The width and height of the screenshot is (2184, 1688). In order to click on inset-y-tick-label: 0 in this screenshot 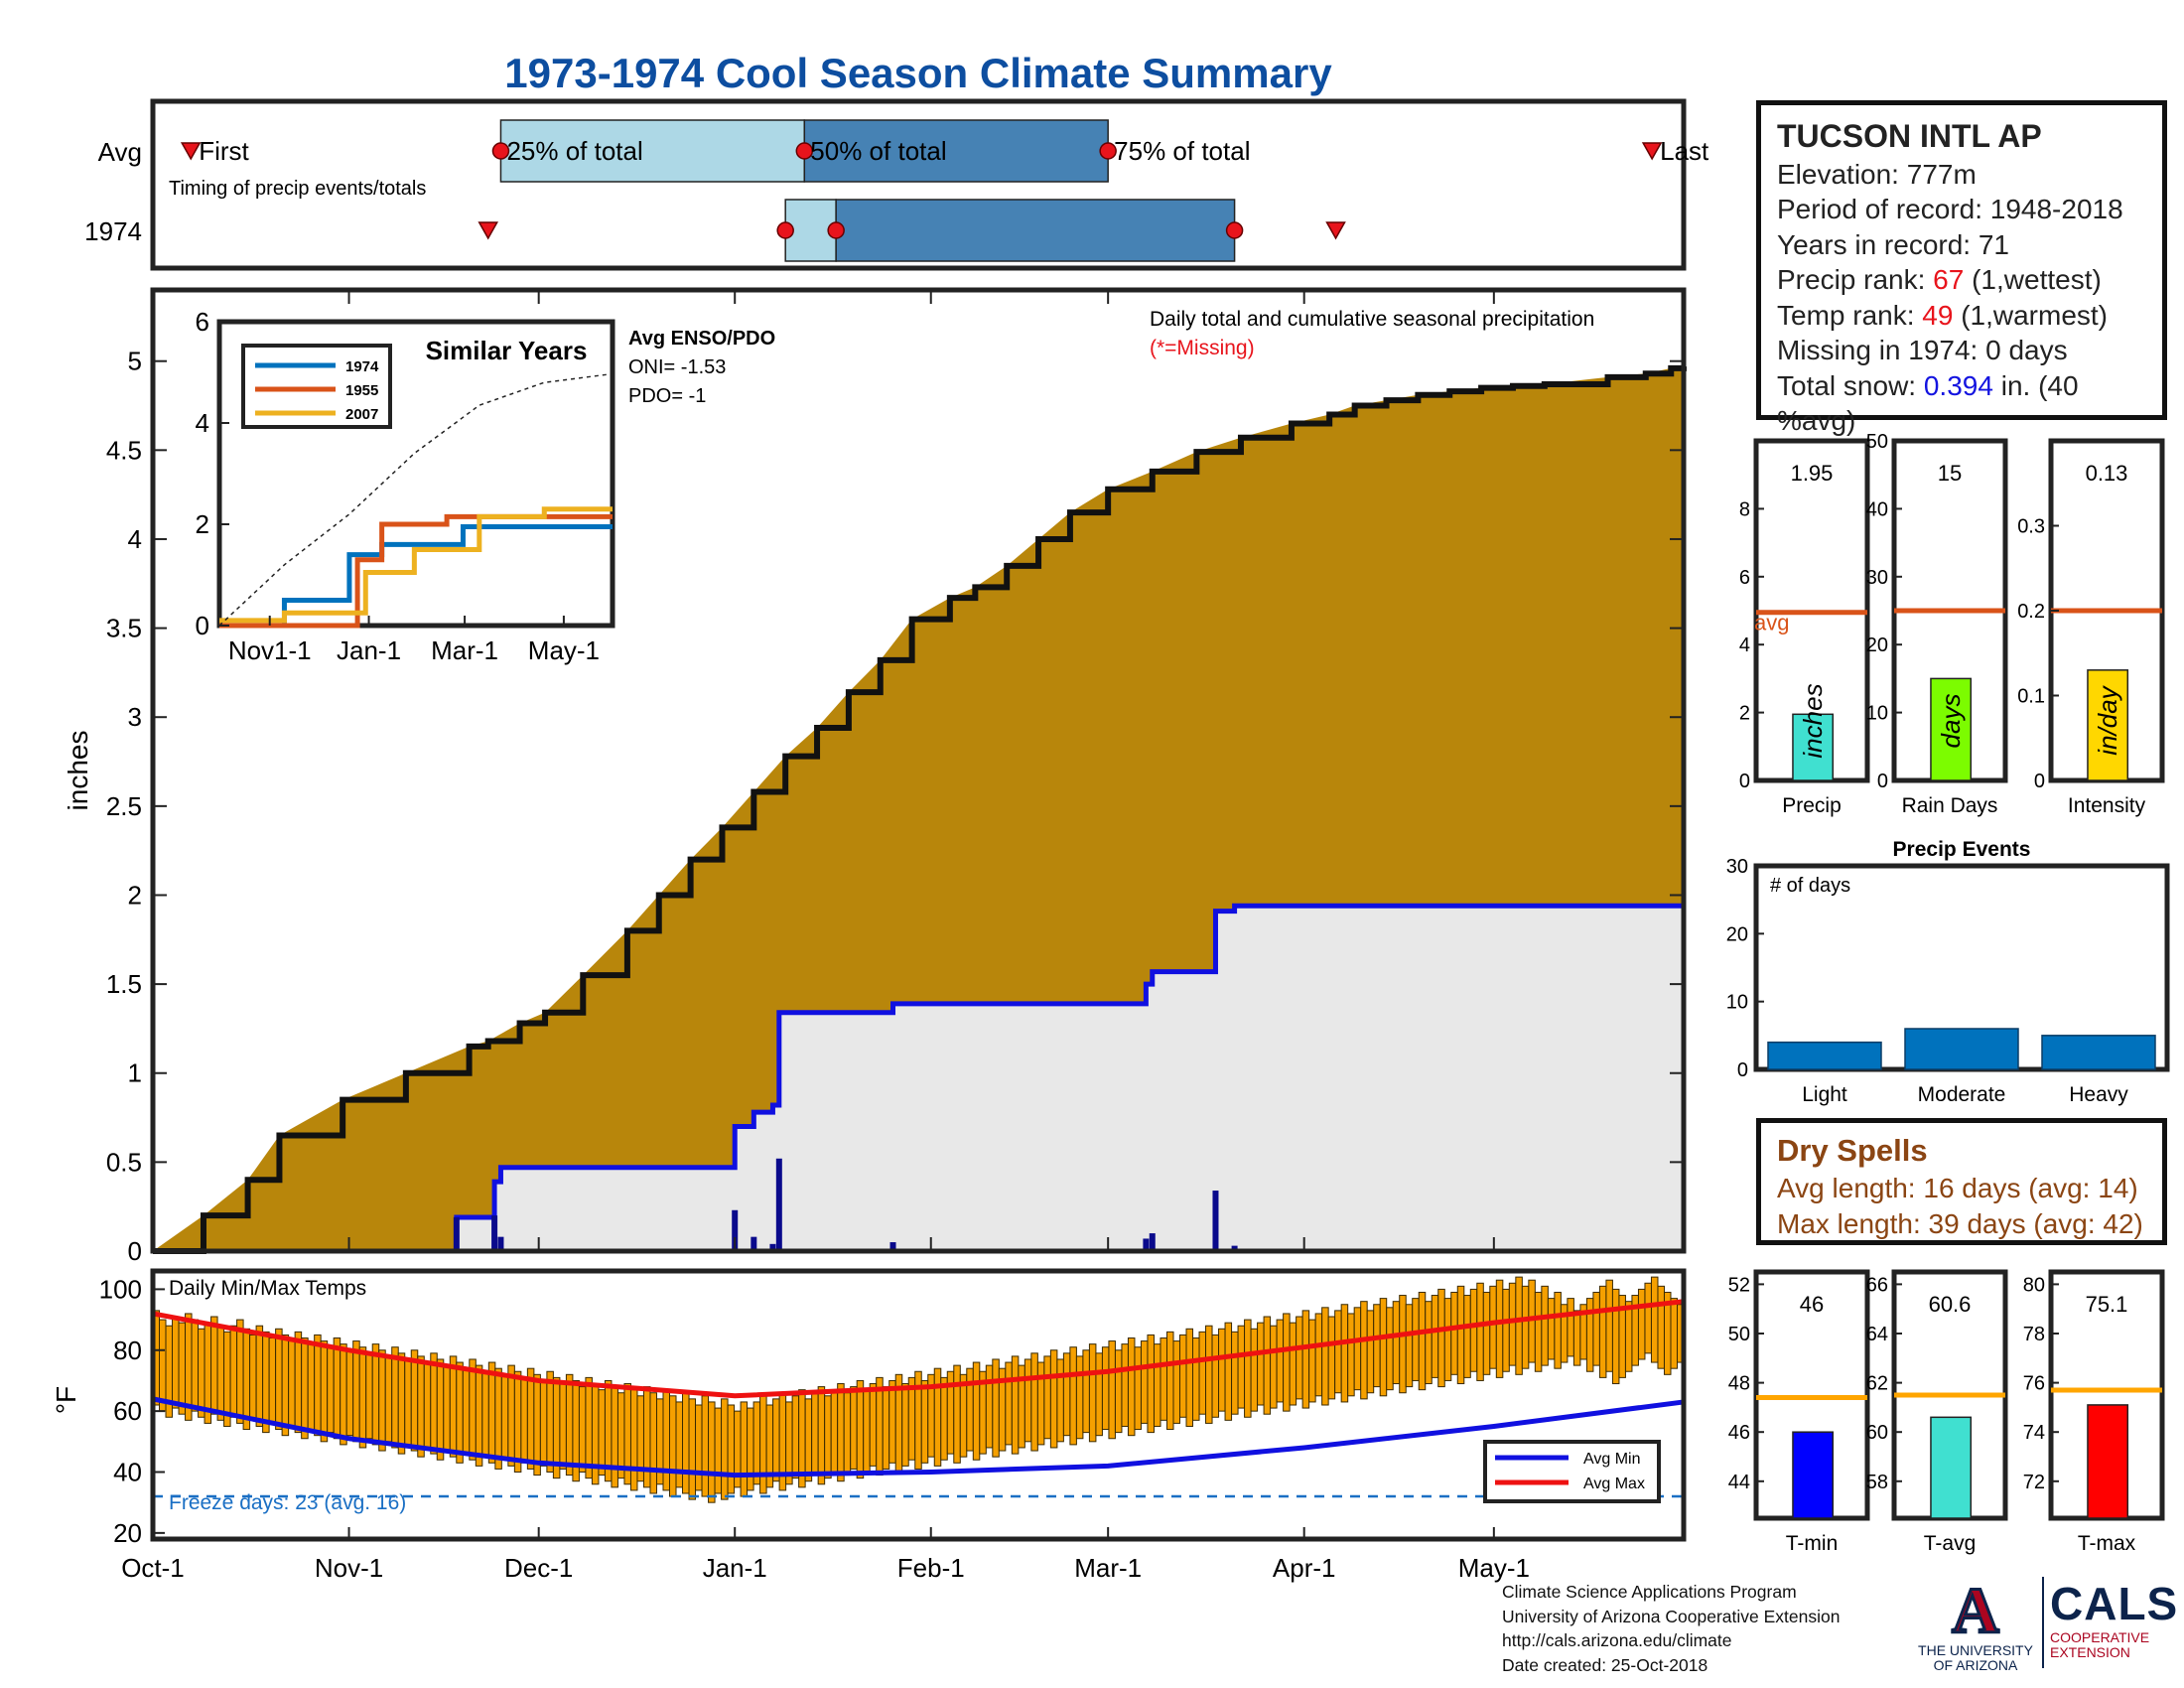, I will do `click(202, 625)`.